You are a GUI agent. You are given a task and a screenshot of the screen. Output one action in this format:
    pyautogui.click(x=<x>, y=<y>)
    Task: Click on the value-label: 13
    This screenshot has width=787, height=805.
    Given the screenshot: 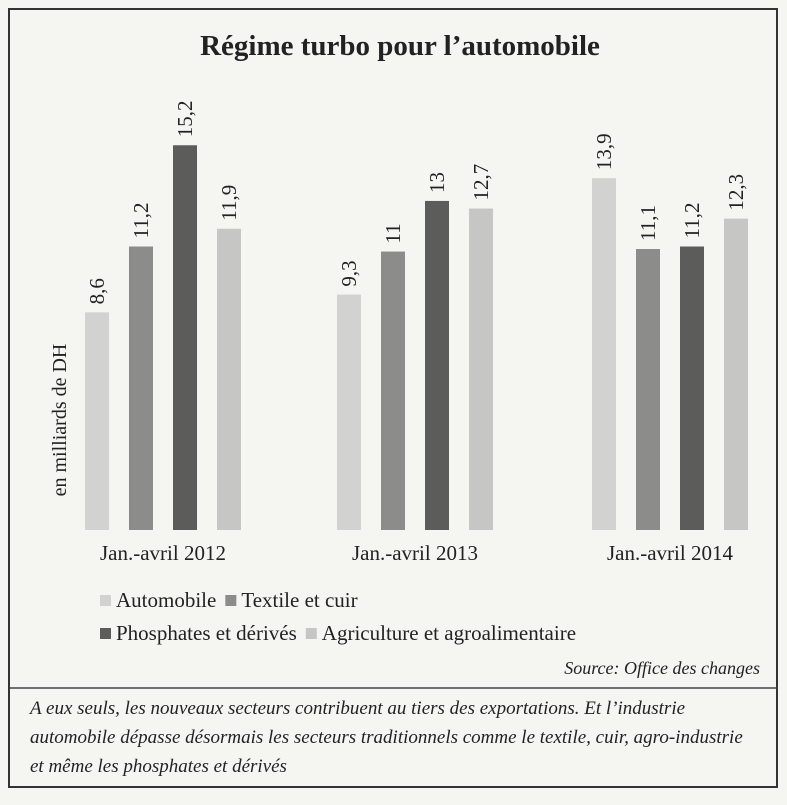 What is the action you would take?
    pyautogui.click(x=437, y=182)
    